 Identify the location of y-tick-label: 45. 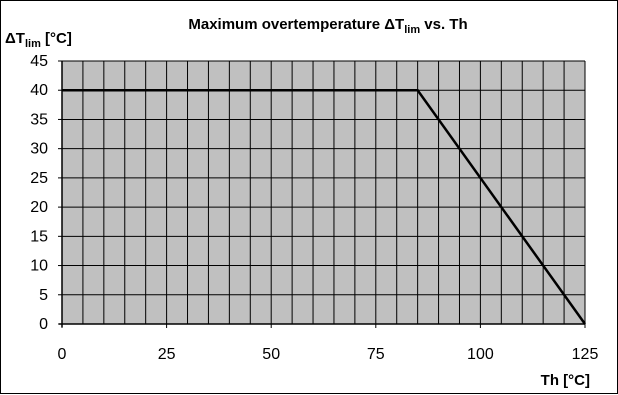
(39, 61).